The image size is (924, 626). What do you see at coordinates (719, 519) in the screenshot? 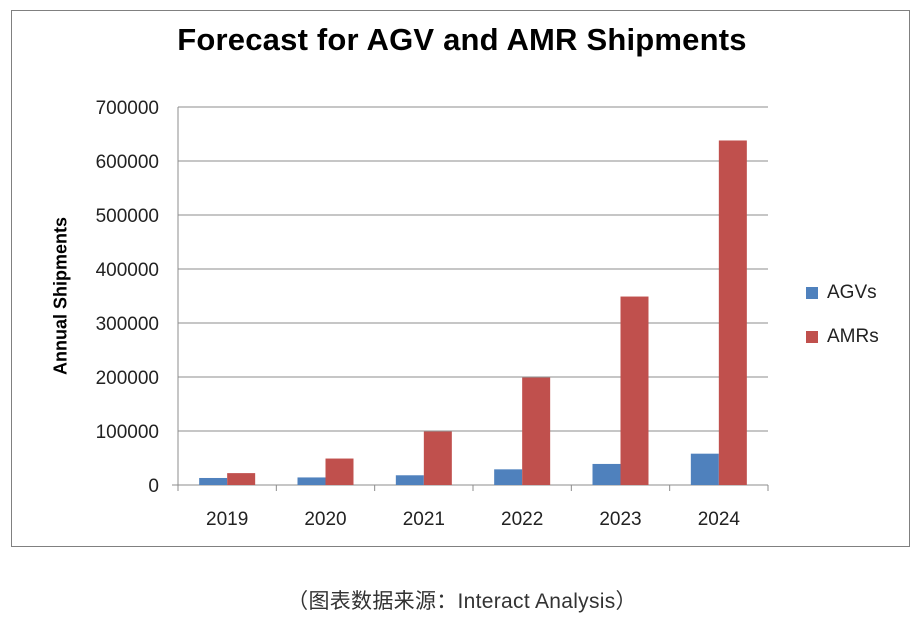
I see `x-tick-label: 2024` at bounding box center [719, 519].